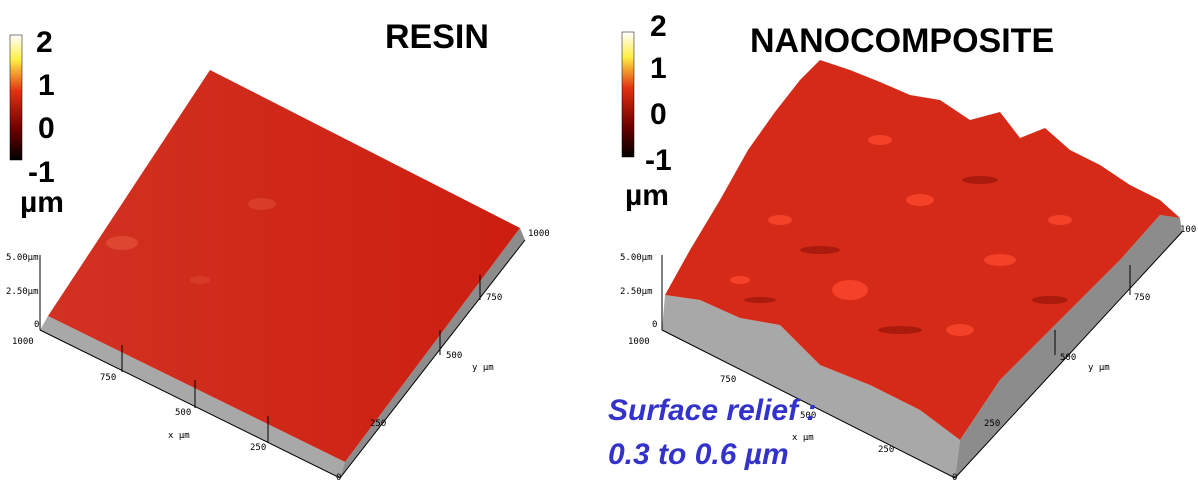 This screenshot has height=481, width=1198. I want to click on panel-title: RESIN, so click(437, 37).